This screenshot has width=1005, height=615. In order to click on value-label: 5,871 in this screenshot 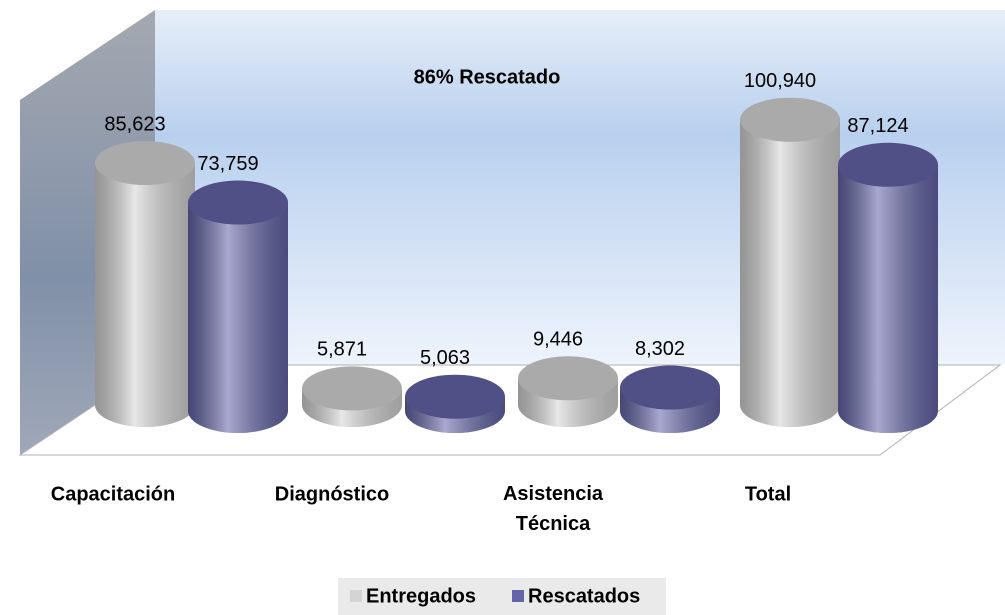, I will do `click(342, 350)`.